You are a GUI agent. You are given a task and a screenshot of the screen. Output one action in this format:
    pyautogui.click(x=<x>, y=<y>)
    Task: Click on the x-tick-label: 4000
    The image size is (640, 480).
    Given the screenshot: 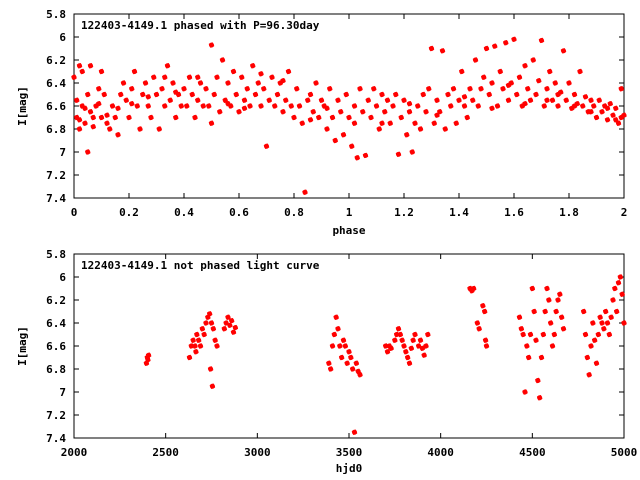 What is the action you would take?
    pyautogui.click(x=440, y=452)
    